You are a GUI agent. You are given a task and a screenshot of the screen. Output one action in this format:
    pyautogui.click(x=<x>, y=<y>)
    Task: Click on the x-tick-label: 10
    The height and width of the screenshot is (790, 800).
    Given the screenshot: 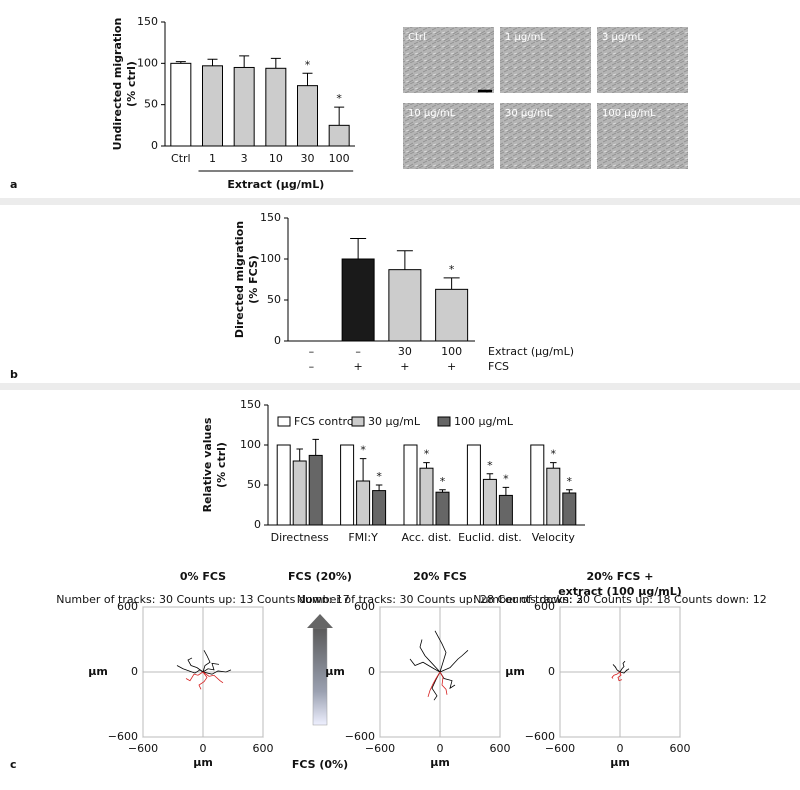 What is the action you would take?
    pyautogui.click(x=276, y=158)
    